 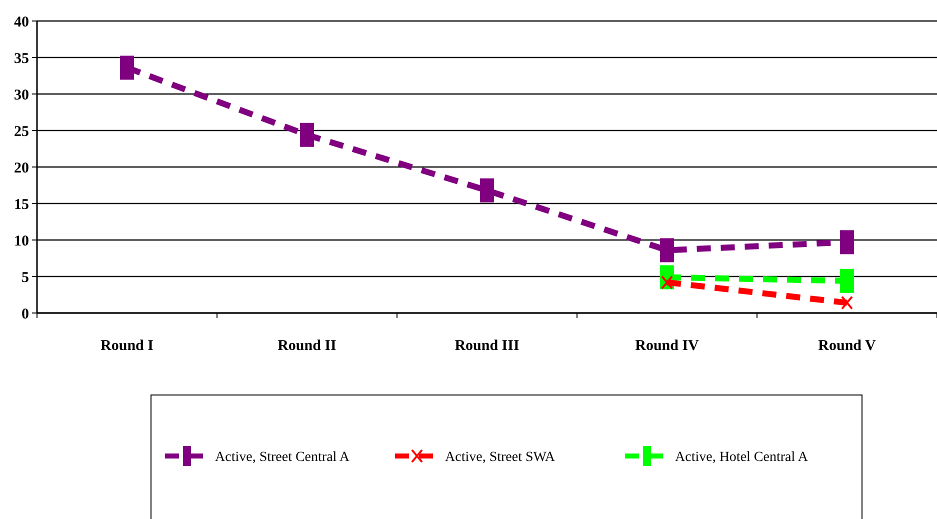 What do you see at coordinates (500, 457) in the screenshot?
I see `legend-label: Active, Street SWA` at bounding box center [500, 457].